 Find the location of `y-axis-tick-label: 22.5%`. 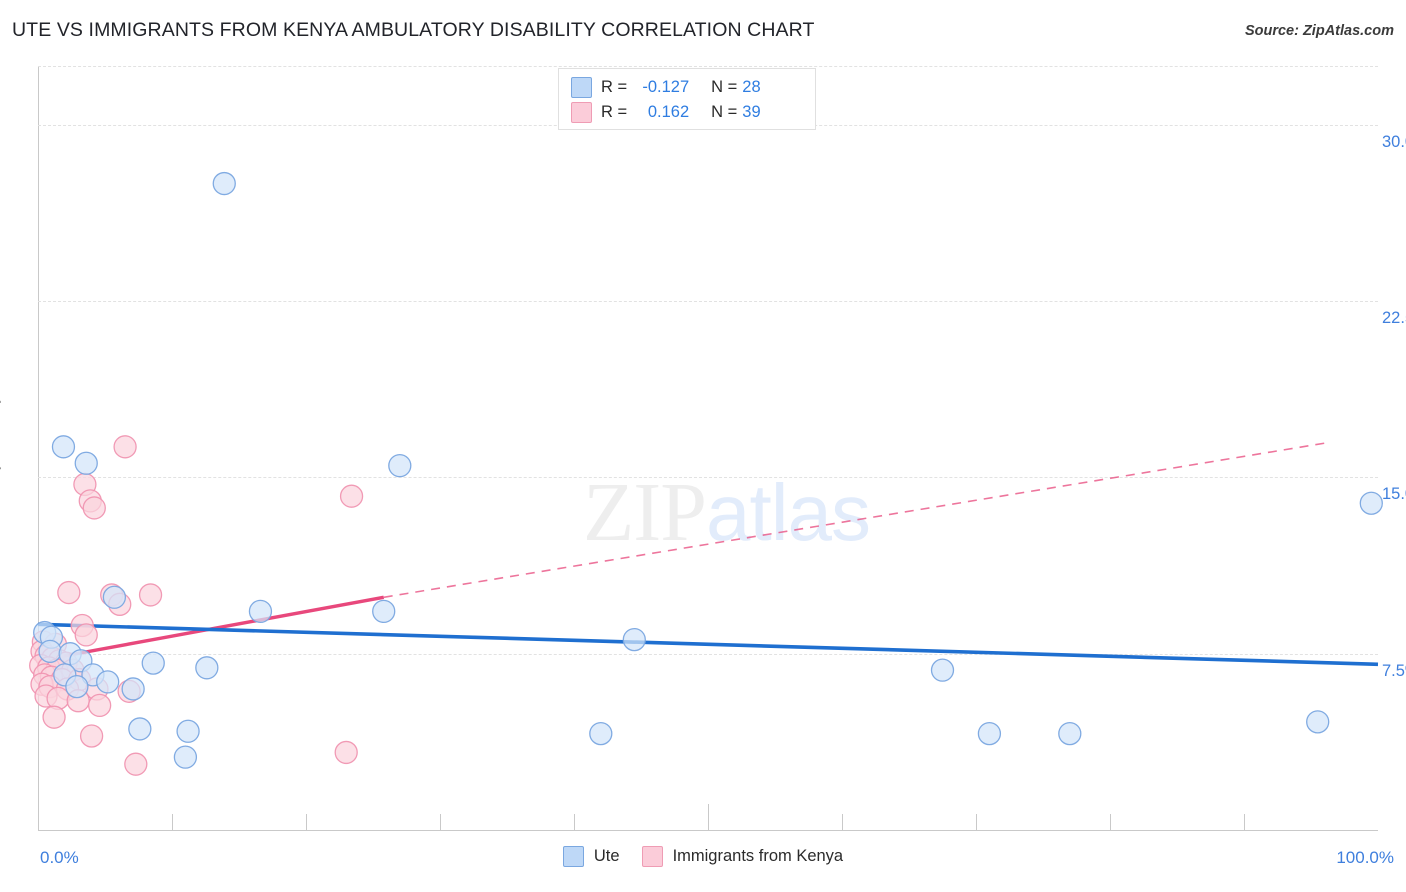

y-axis-tick-label: 22.5% is located at coordinates (1394, 318).